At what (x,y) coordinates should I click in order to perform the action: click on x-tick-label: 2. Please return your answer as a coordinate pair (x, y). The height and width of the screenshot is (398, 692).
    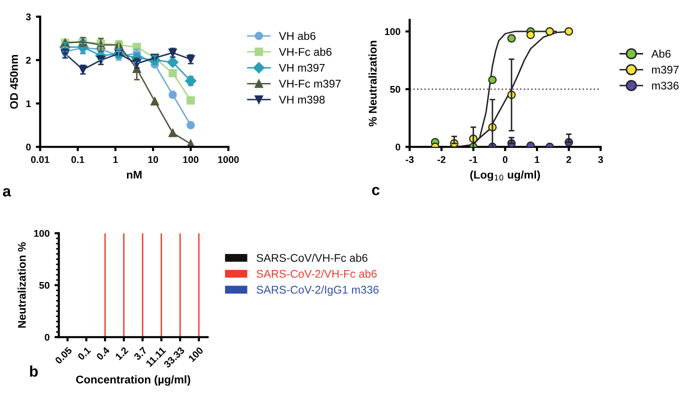
    Looking at the image, I should click on (569, 159).